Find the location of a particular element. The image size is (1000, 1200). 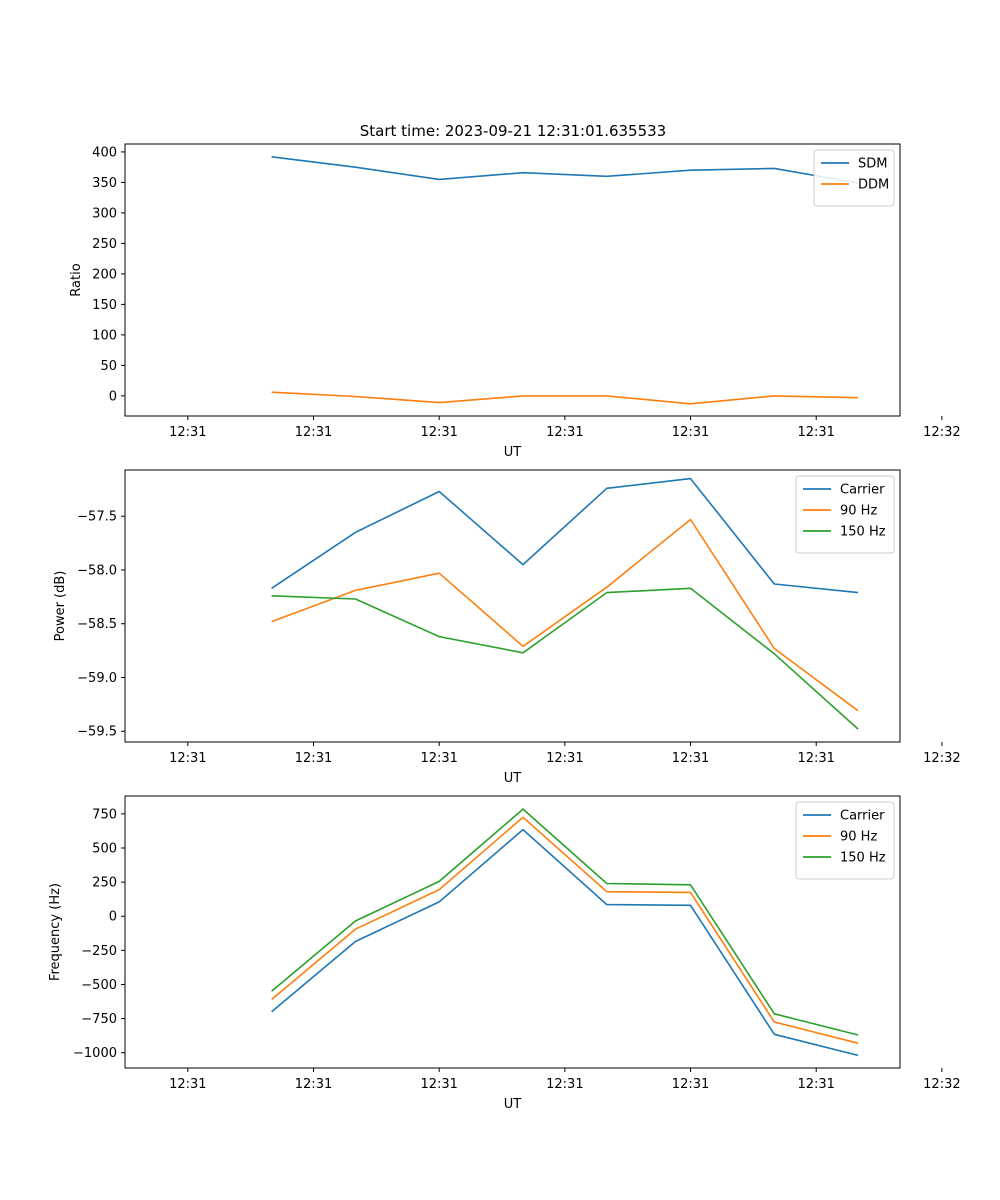

y-tick-label: 500 is located at coordinates (104, 848).